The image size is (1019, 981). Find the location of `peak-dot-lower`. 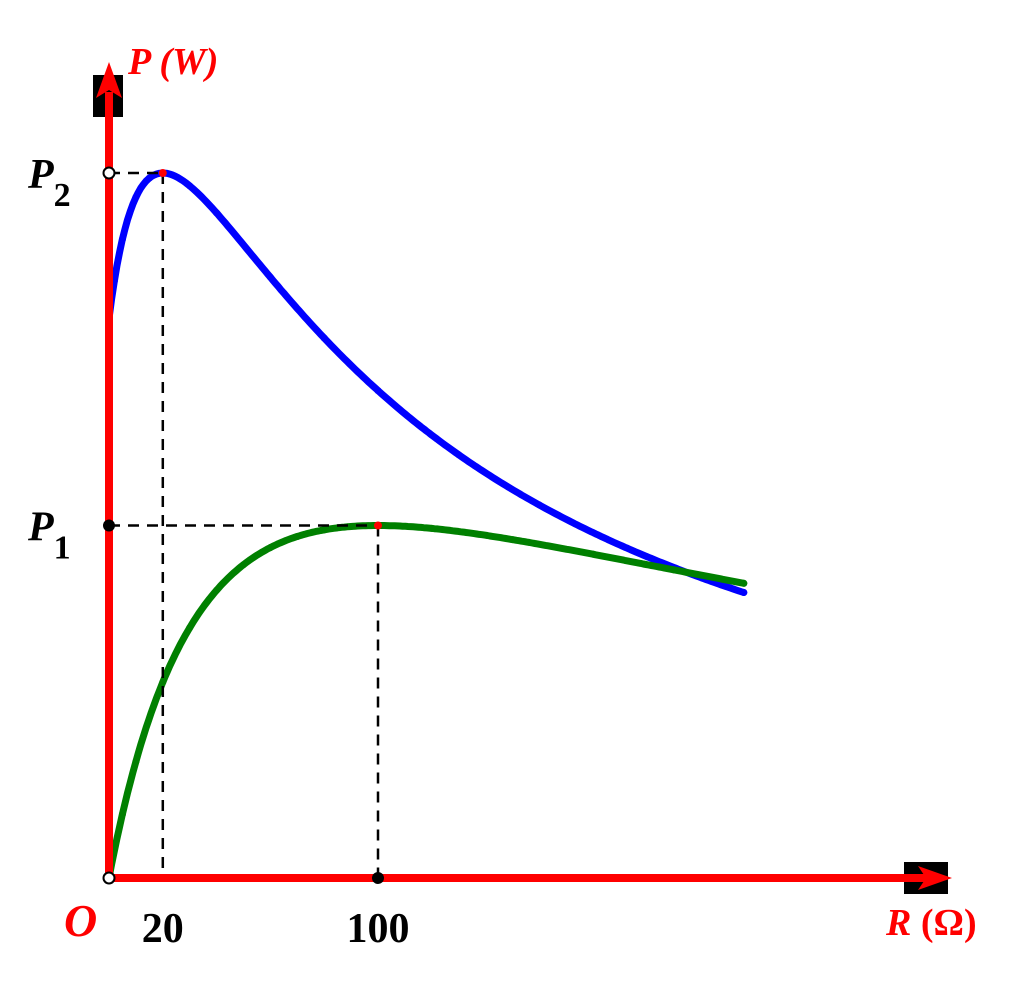

peak-dot-lower is located at coordinates (378, 525).